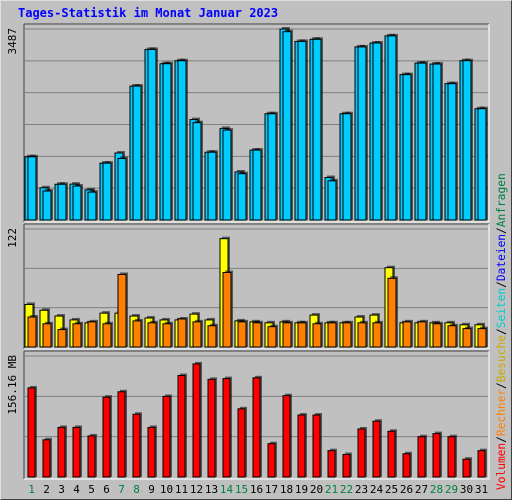  Describe the element at coordinates (106, 489) in the screenshot. I see `day-label-6: 6` at that location.